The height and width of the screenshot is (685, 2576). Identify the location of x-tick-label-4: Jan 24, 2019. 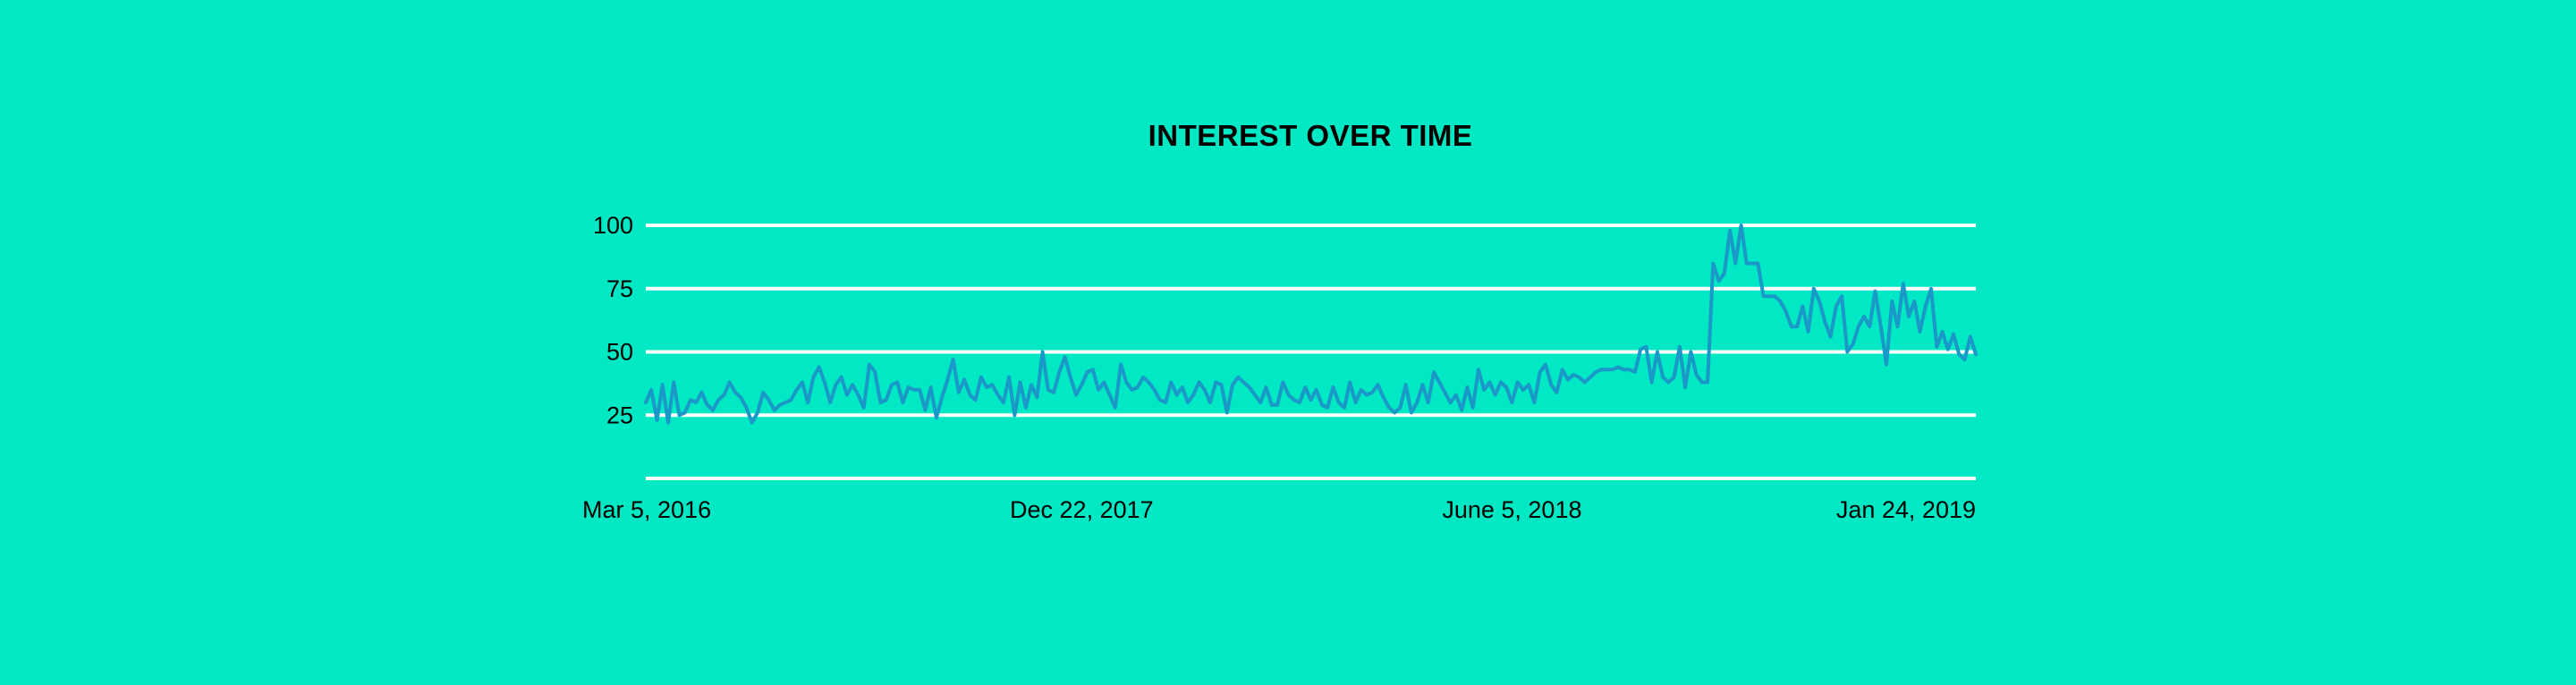
(1906, 509).